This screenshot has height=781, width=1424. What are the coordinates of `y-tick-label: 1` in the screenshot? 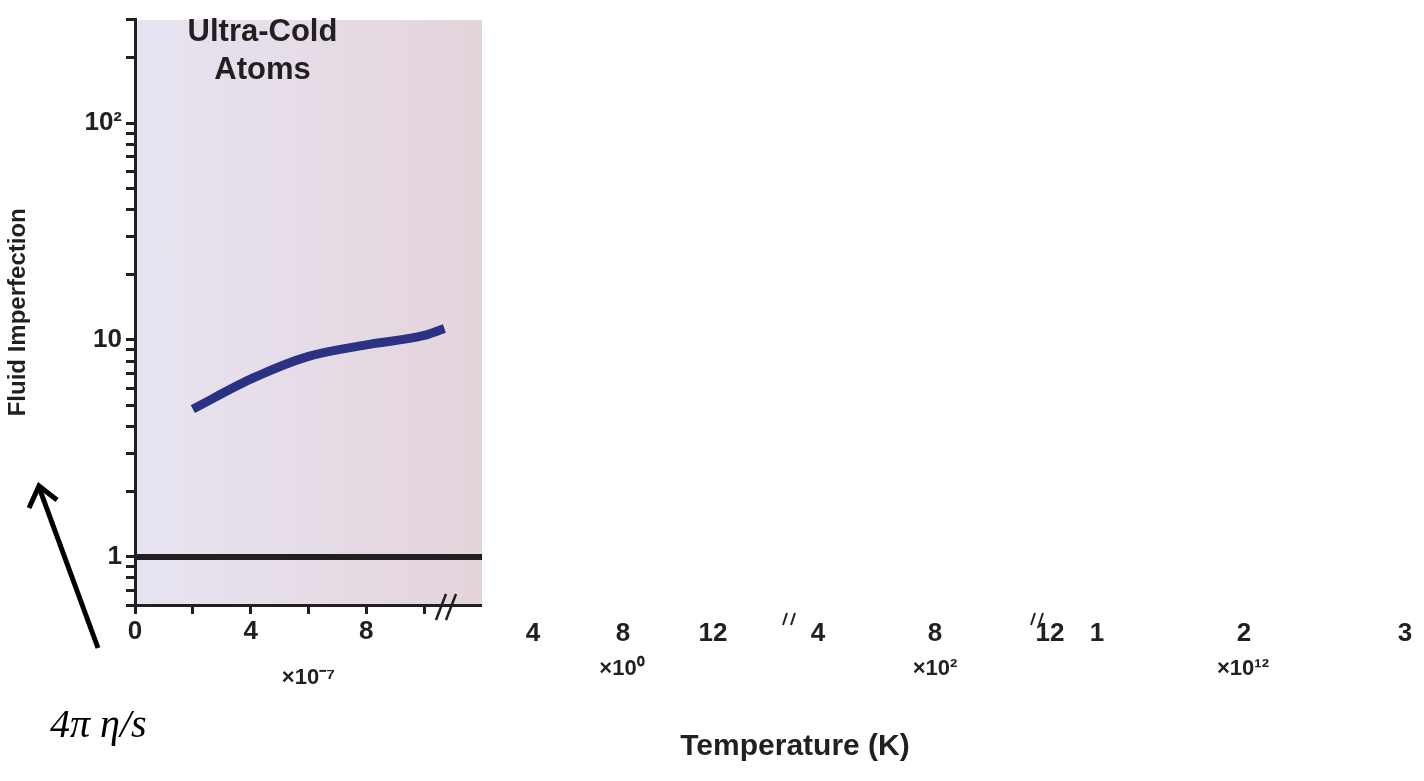 It's located at (114, 555).